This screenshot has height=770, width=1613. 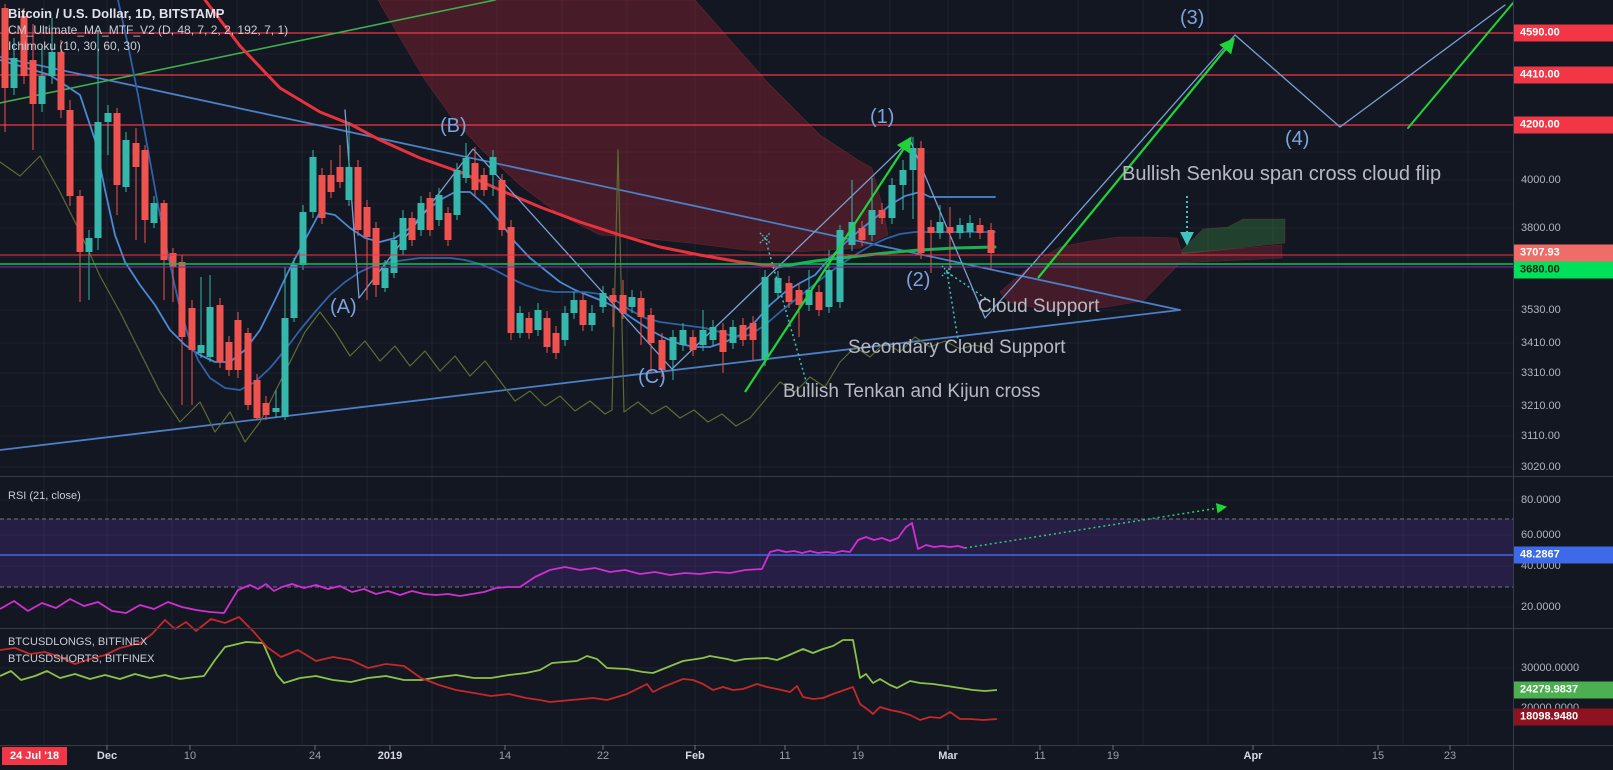 What do you see at coordinates (957, 347) in the screenshot?
I see `annotation-text: Secondary Cloud Support` at bounding box center [957, 347].